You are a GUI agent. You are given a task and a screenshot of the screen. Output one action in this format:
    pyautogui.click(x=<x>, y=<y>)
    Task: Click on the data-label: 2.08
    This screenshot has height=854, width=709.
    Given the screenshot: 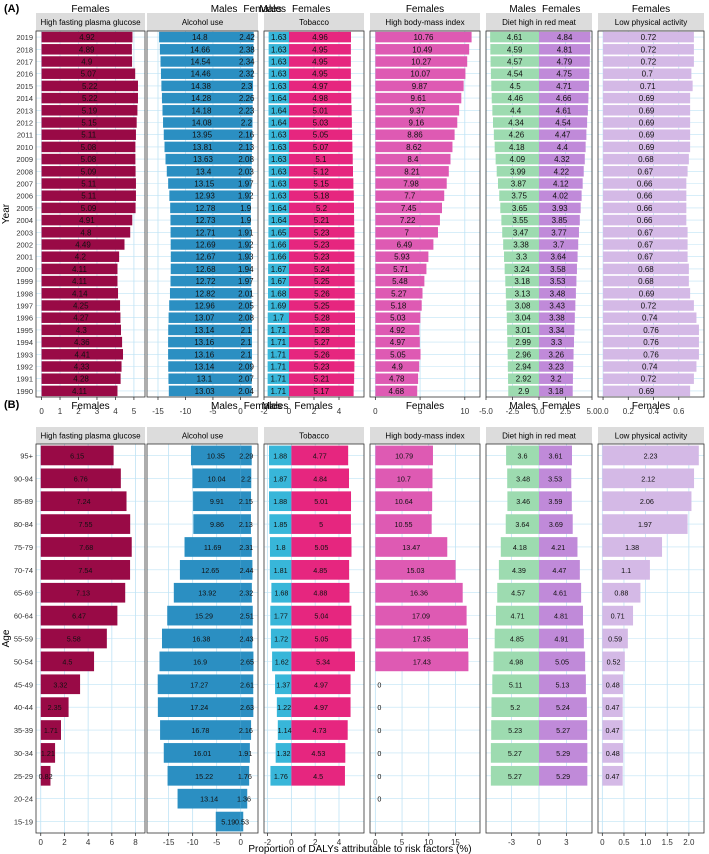 What is the action you would take?
    pyautogui.click(x=246, y=159)
    